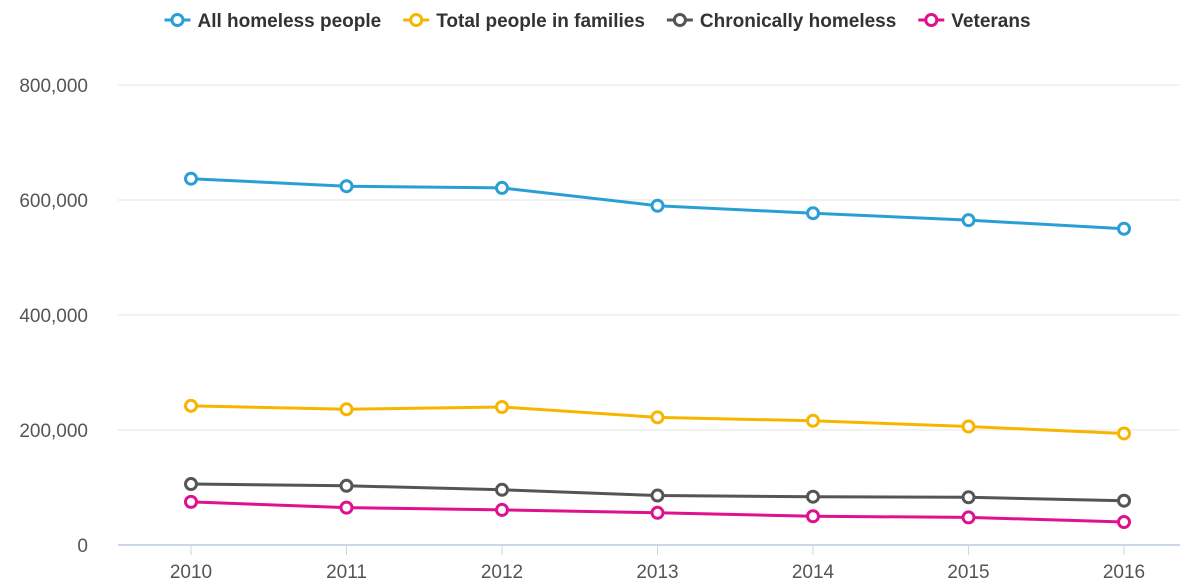 The image size is (1195, 584). What do you see at coordinates (191, 572) in the screenshot?
I see `x-tick-label: 2010` at bounding box center [191, 572].